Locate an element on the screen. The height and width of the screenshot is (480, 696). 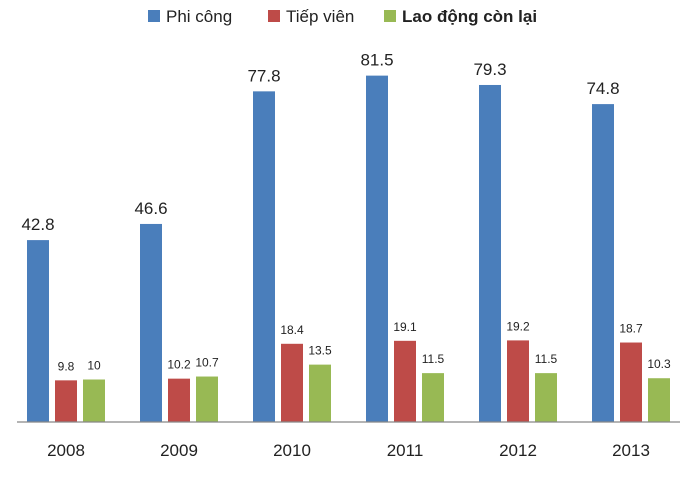
x-tick-label-2012: 2012 is located at coordinates (518, 450).